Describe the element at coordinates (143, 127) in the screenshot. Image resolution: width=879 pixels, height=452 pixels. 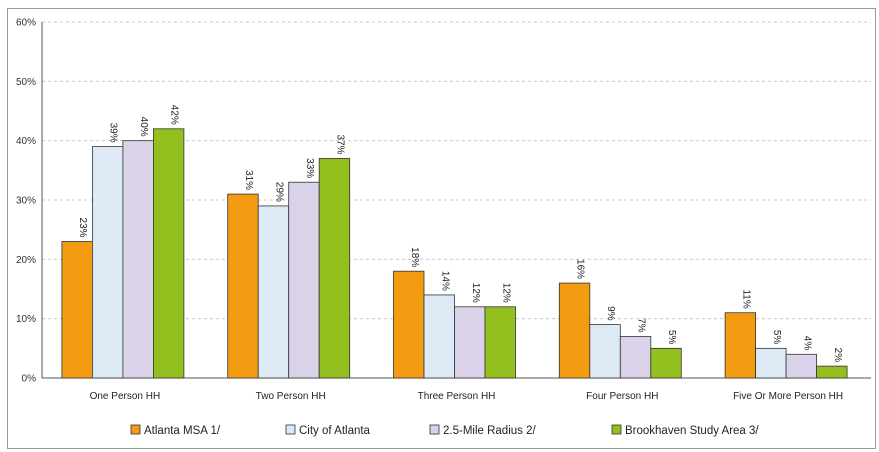
I see `data-label: 40%` at that location.